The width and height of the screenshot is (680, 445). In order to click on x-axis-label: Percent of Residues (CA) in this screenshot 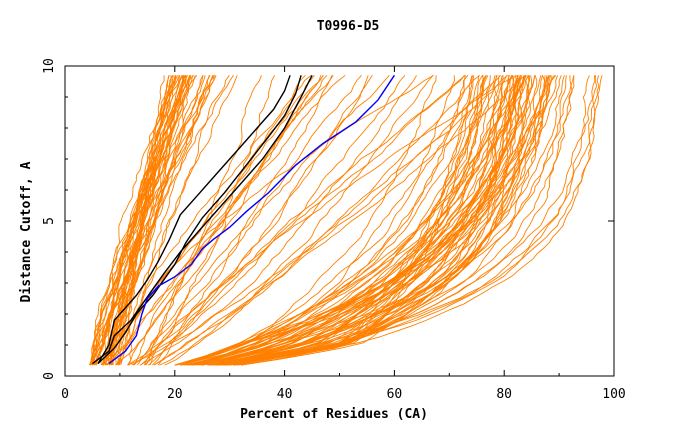, I will do `click(334, 414)`.